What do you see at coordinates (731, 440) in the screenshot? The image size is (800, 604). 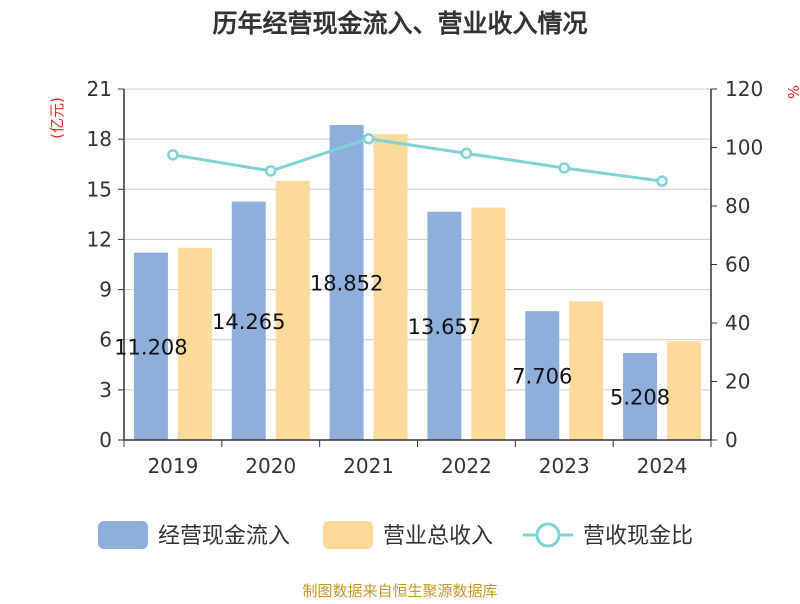 I see `right-tick-label: 0` at bounding box center [731, 440].